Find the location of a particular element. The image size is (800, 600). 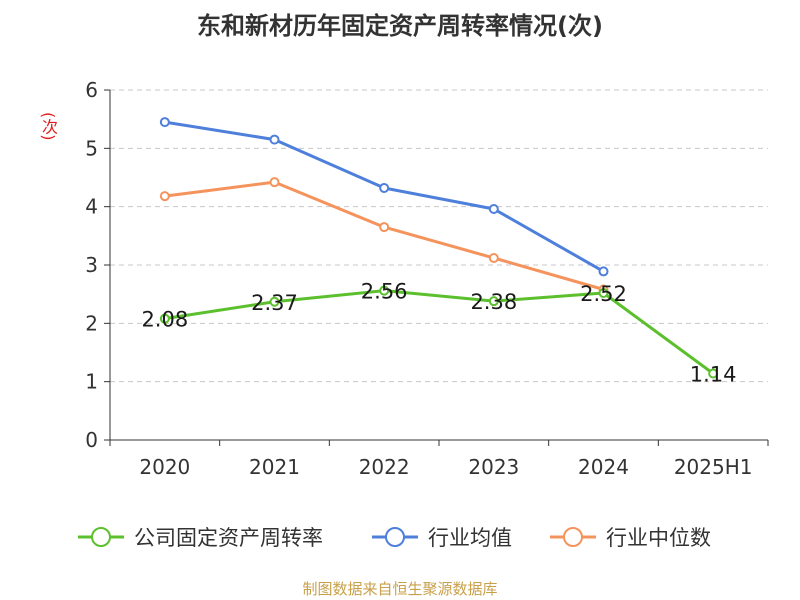

legend: 公司固定资产周转率 行业均值 行业中位数 is located at coordinates (394, 538).